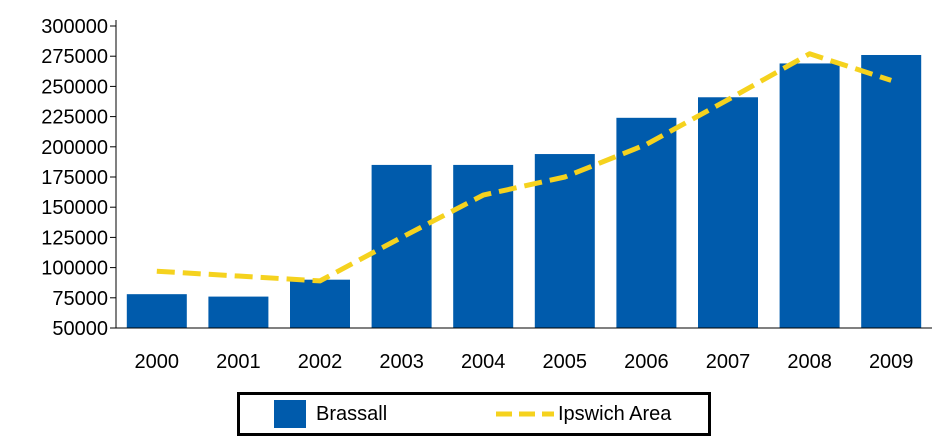 The height and width of the screenshot is (442, 938). What do you see at coordinates (524, 362) in the screenshot?
I see `x-axis-ticks: 2000 2001 2002 2003 2004 2005 2006 2007 2008 2009` at bounding box center [524, 362].